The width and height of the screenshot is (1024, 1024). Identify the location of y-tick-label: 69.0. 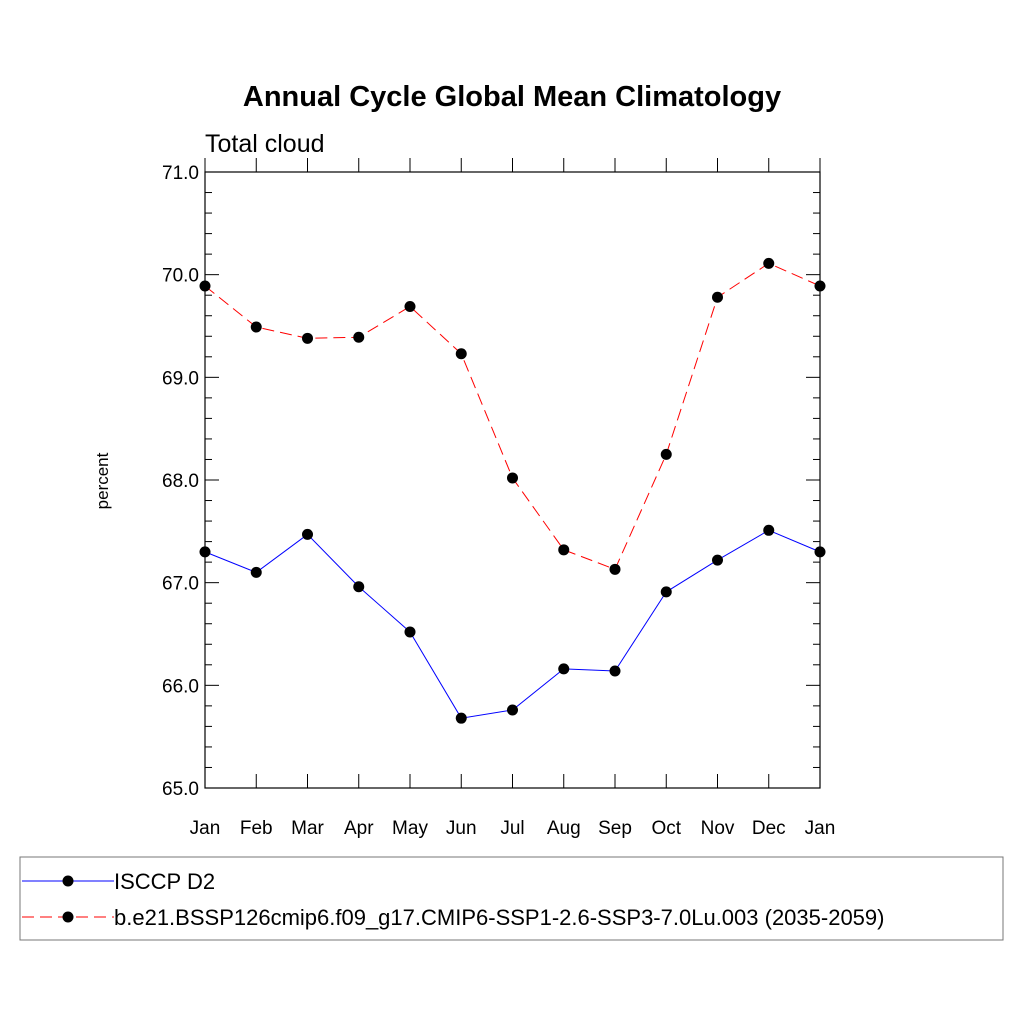
(180, 378).